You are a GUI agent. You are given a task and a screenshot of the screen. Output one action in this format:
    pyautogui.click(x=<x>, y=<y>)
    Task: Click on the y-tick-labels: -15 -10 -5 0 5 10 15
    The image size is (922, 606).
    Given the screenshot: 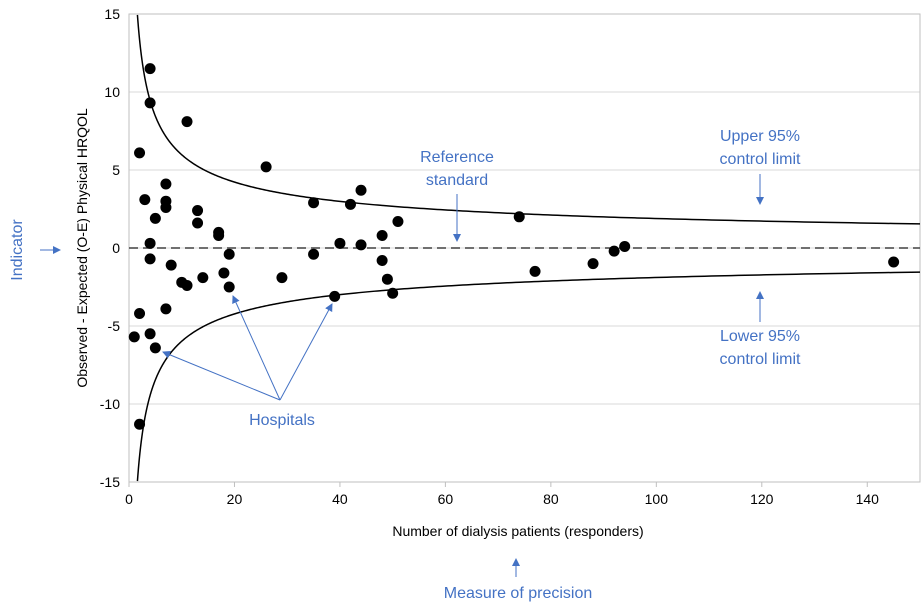 What is the action you would take?
    pyautogui.click(x=110, y=248)
    